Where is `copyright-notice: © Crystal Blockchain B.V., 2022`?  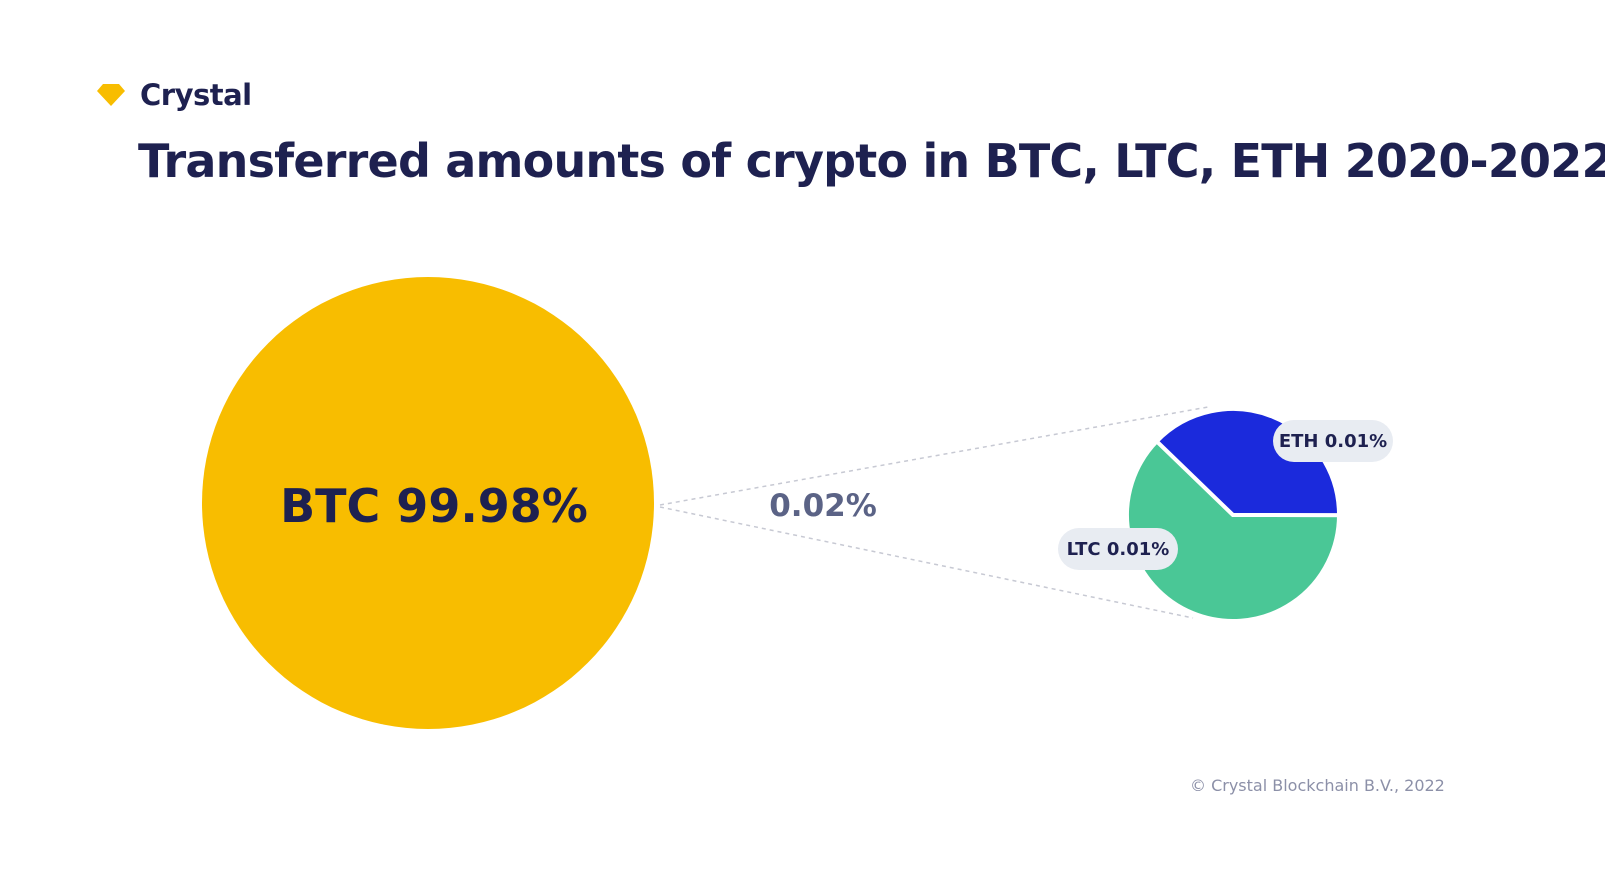 copyright-notice: © Crystal Blockchain B.V., 2022 is located at coordinates (1317, 785).